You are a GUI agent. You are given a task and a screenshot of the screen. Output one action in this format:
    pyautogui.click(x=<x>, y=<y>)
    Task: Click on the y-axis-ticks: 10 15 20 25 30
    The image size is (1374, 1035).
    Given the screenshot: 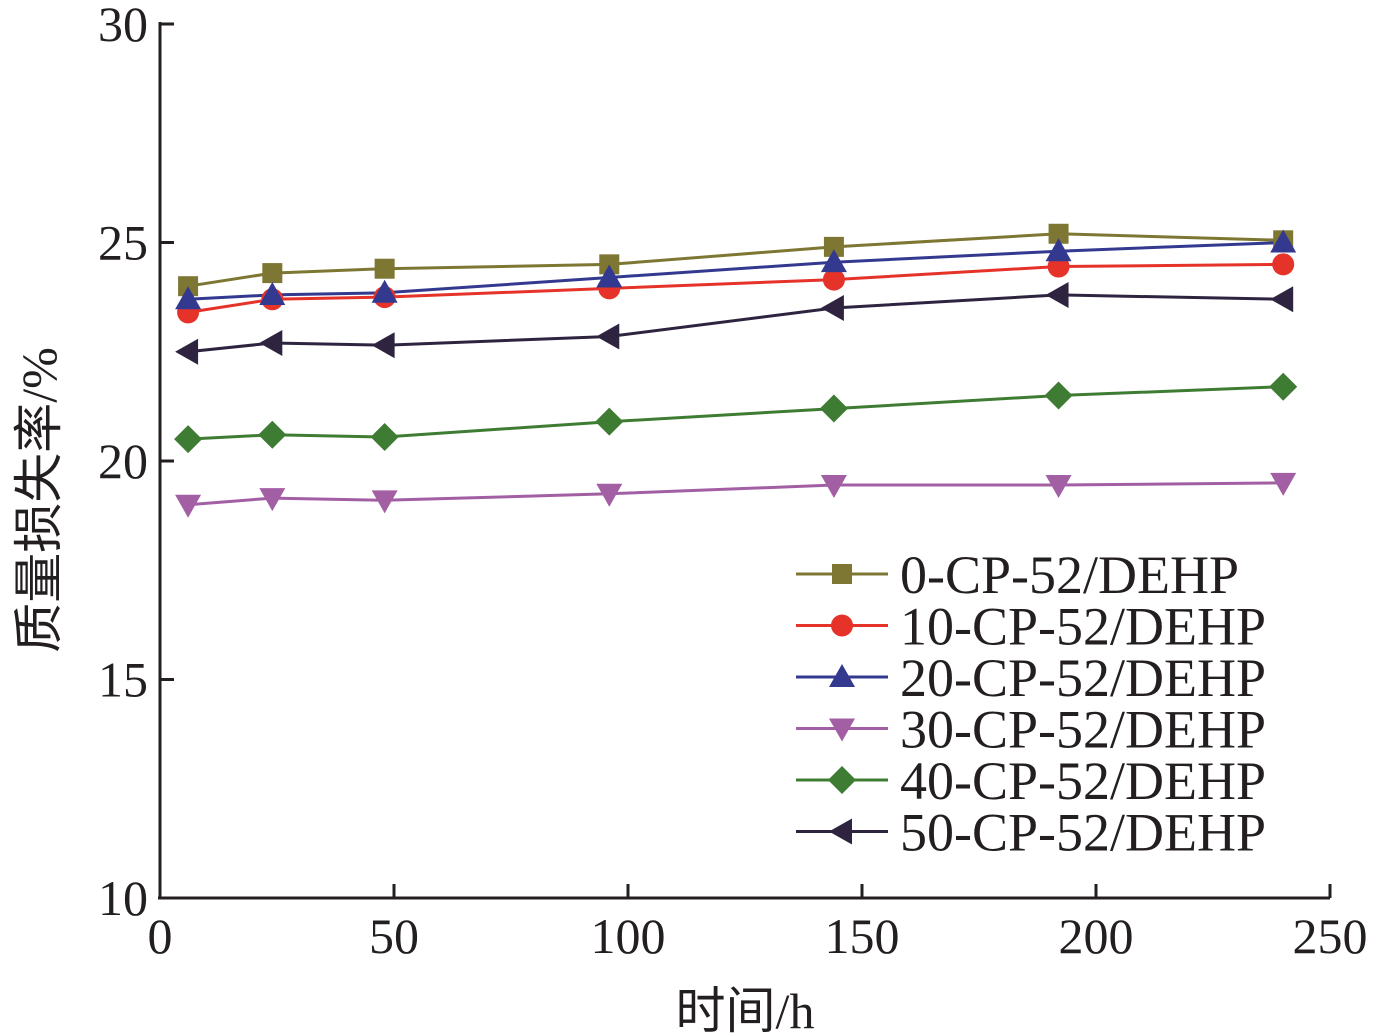 What is the action you would take?
    pyautogui.click(x=136, y=463)
    